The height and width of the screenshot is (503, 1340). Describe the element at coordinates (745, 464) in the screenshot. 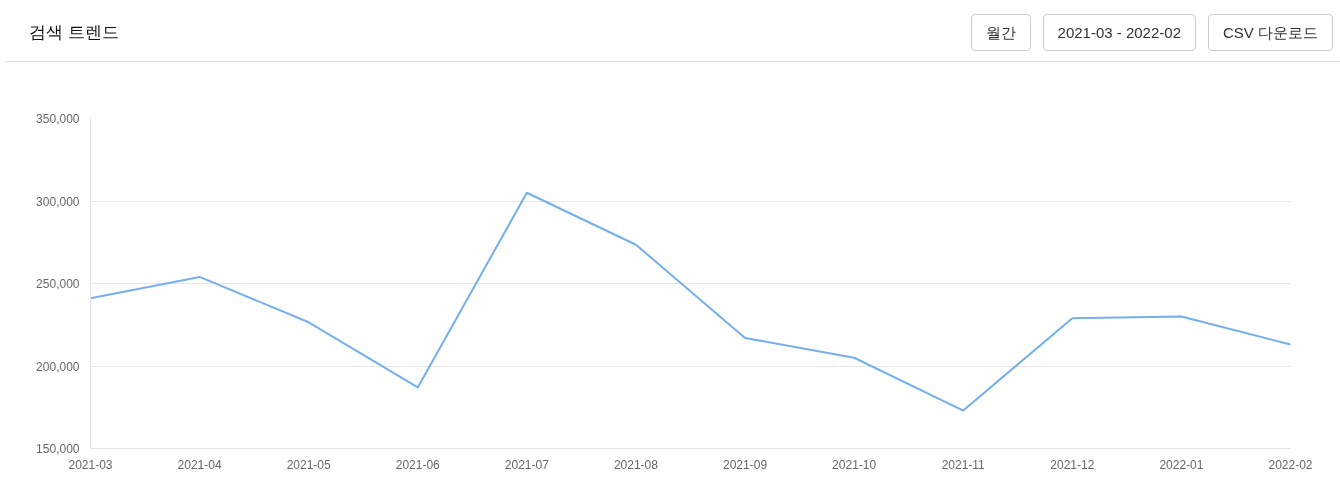

I see `x-tick-label: 2021-09` at that location.